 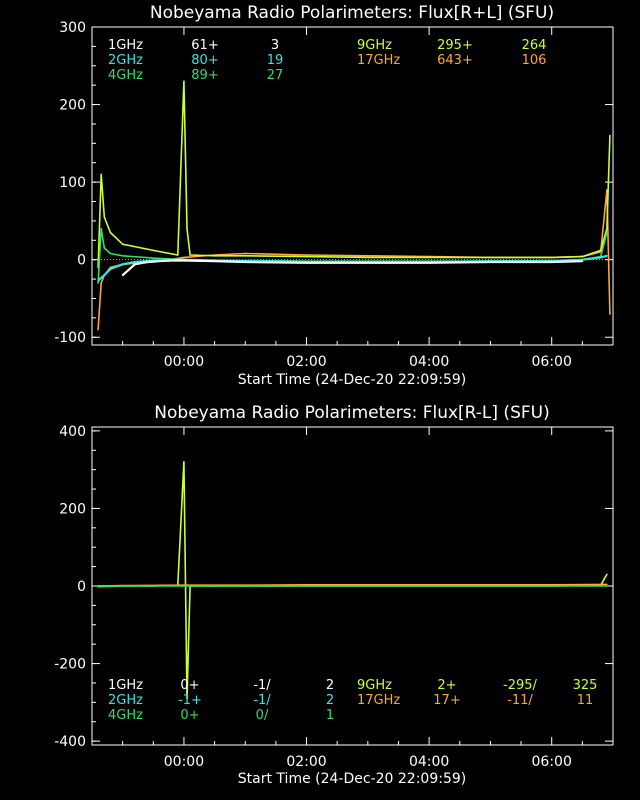 I want to click on flux-sum-x-tick-label: 04:00, so click(x=429, y=362).